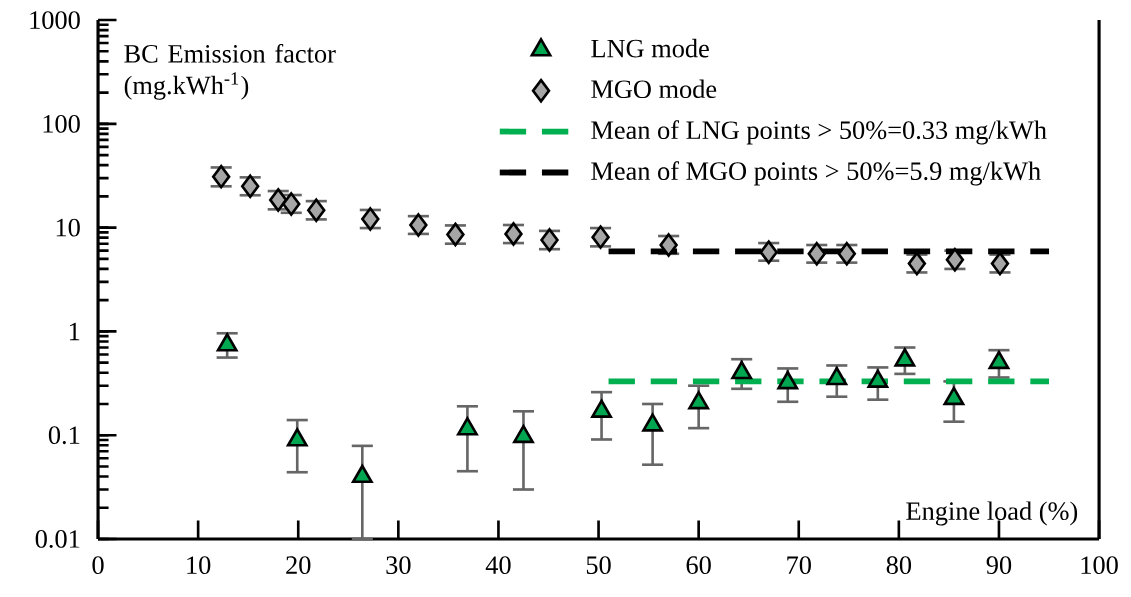  I want to click on y-tick-label: 10, so click(68, 227).